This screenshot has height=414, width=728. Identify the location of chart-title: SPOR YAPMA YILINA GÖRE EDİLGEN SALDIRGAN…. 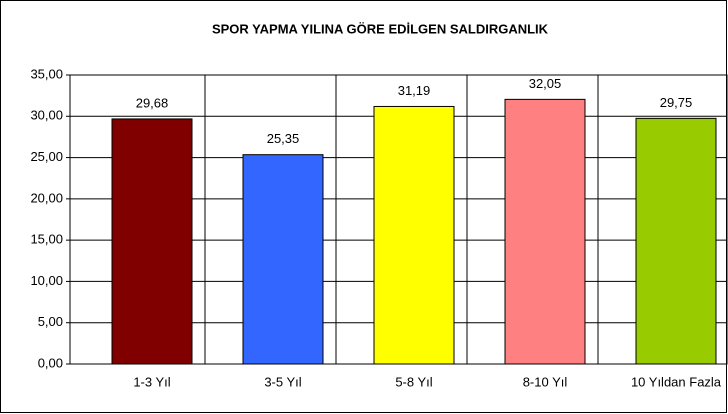
(380, 28).